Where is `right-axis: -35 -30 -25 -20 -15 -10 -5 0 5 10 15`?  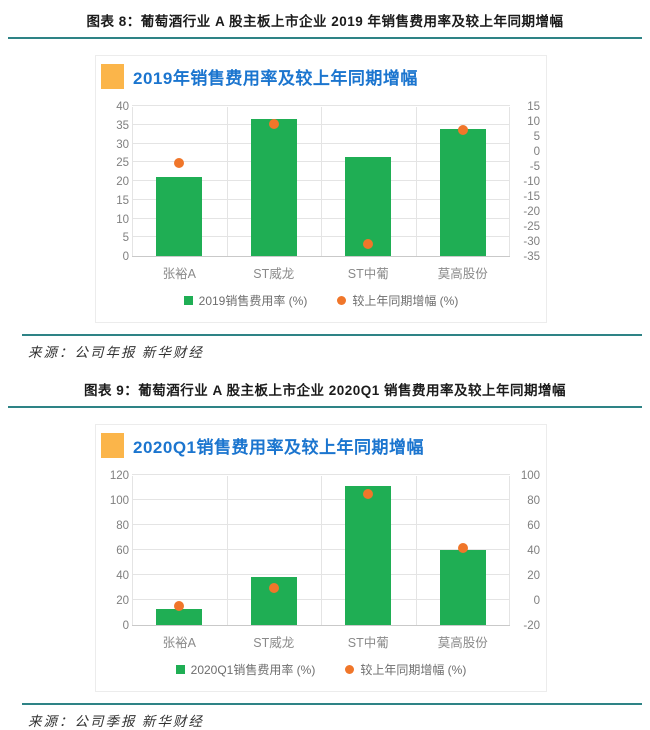 right-axis: -35 -30 -25 -20 -15 -10 -5 0 5 10 15 is located at coordinates (526, 182).